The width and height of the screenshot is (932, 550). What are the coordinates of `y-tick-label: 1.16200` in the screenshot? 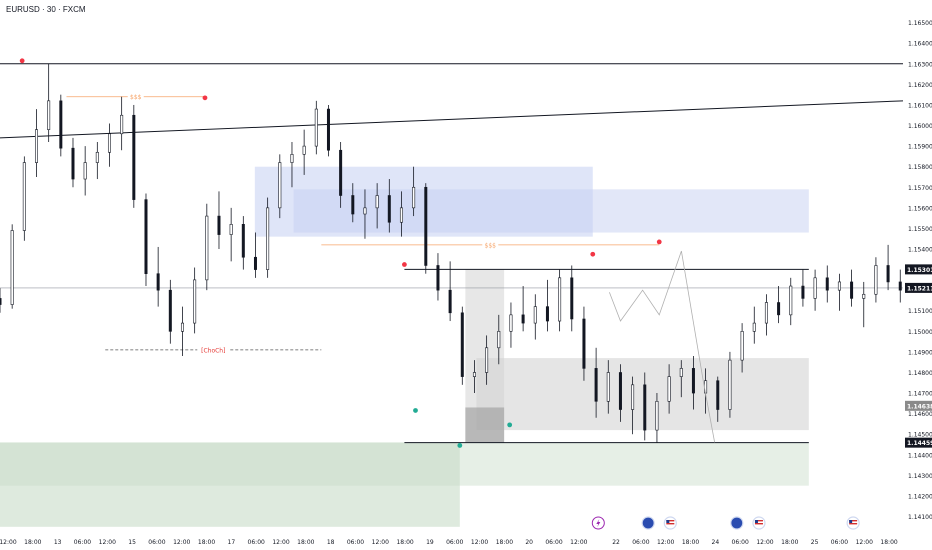 It's located at (920, 85).